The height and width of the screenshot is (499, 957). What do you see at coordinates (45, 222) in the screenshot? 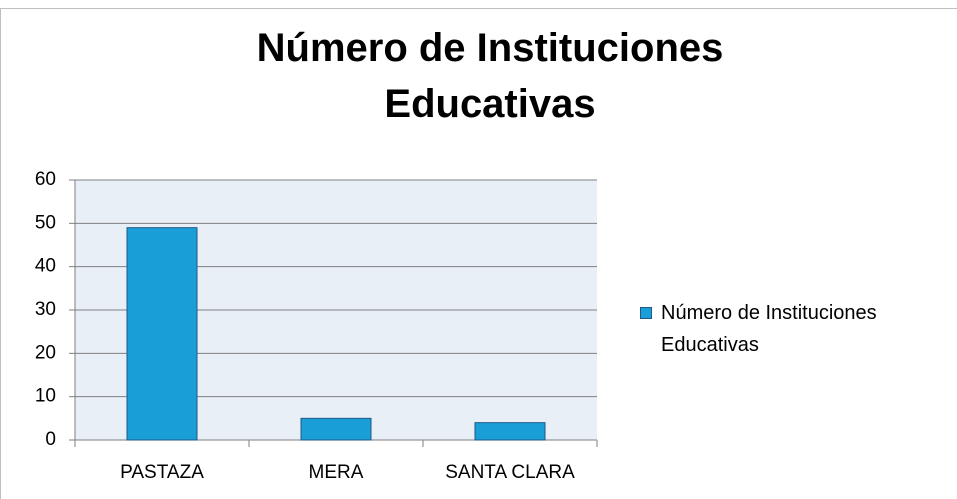
I see `y-tick-label: 50` at bounding box center [45, 222].